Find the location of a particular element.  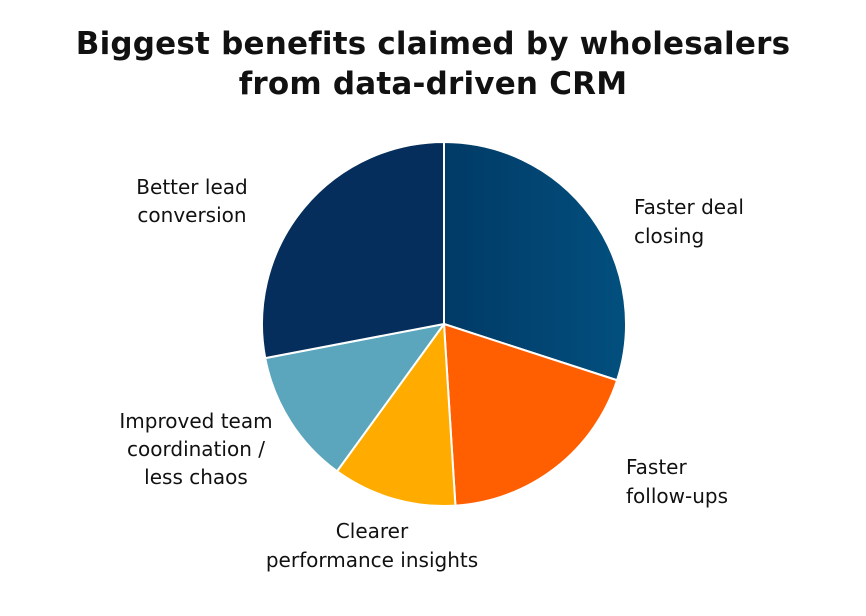

slice-label-2-line-2: follow-ups is located at coordinates (677, 496).